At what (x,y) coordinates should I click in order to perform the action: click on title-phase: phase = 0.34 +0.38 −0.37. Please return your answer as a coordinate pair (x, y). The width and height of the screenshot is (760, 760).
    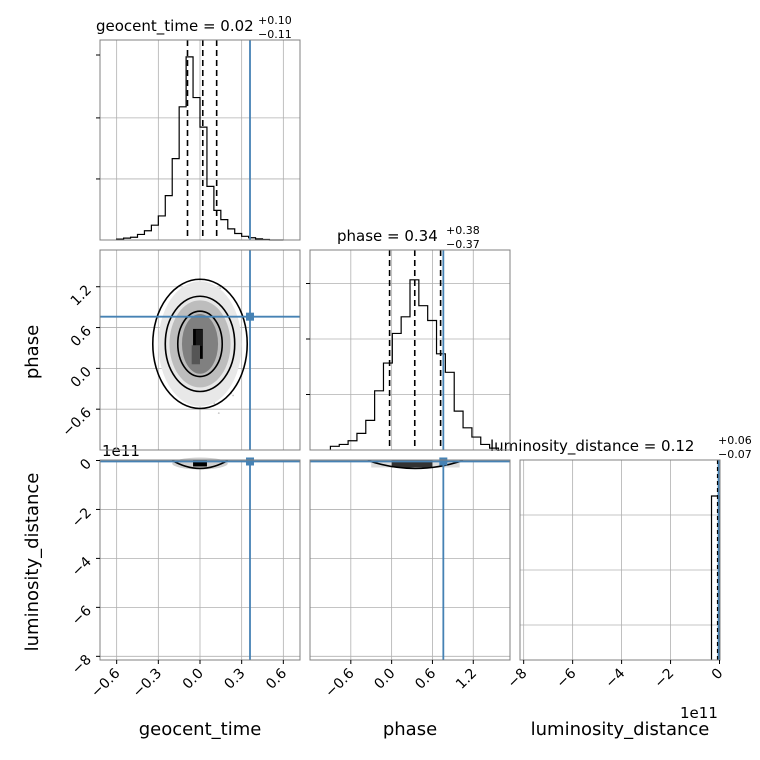
    Looking at the image, I should click on (408, 237).